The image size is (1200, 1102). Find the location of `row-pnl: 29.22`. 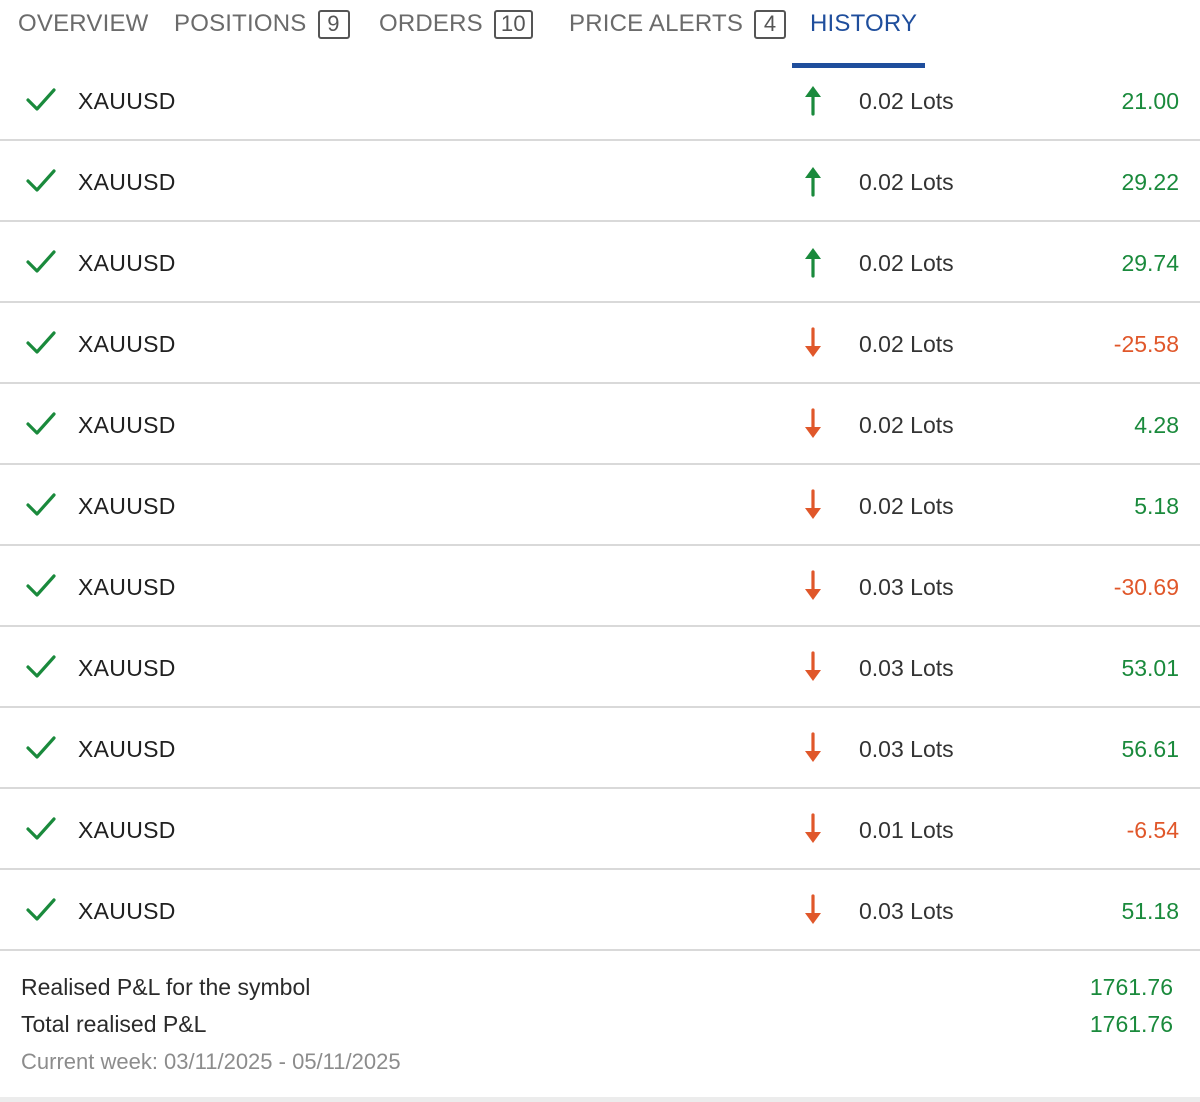

row-pnl: 29.22 is located at coordinates (1150, 182).